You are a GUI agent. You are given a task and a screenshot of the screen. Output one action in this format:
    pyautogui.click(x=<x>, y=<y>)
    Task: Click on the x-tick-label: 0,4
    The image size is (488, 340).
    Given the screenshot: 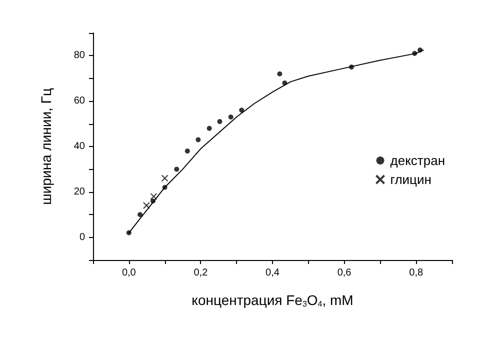 What is the action you would take?
    pyautogui.click(x=273, y=273)
    